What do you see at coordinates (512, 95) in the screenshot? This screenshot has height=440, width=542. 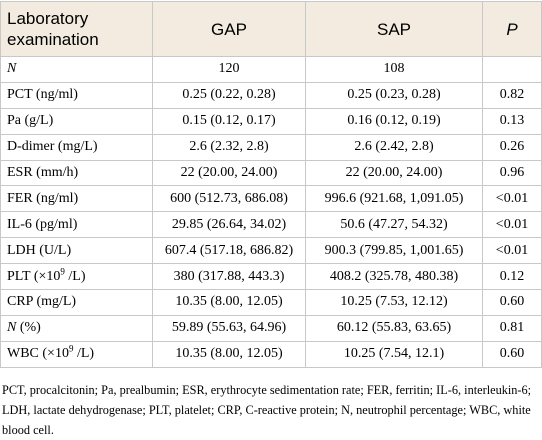 I see `table-cell: 0.82` at bounding box center [512, 95].